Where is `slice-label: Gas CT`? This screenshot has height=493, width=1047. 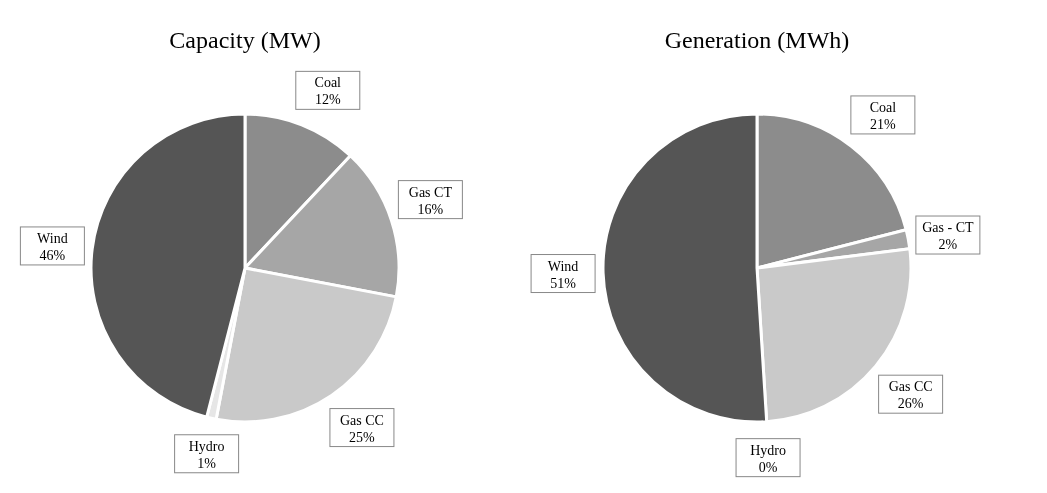
slice-label: Gas CT is located at coordinates (430, 192).